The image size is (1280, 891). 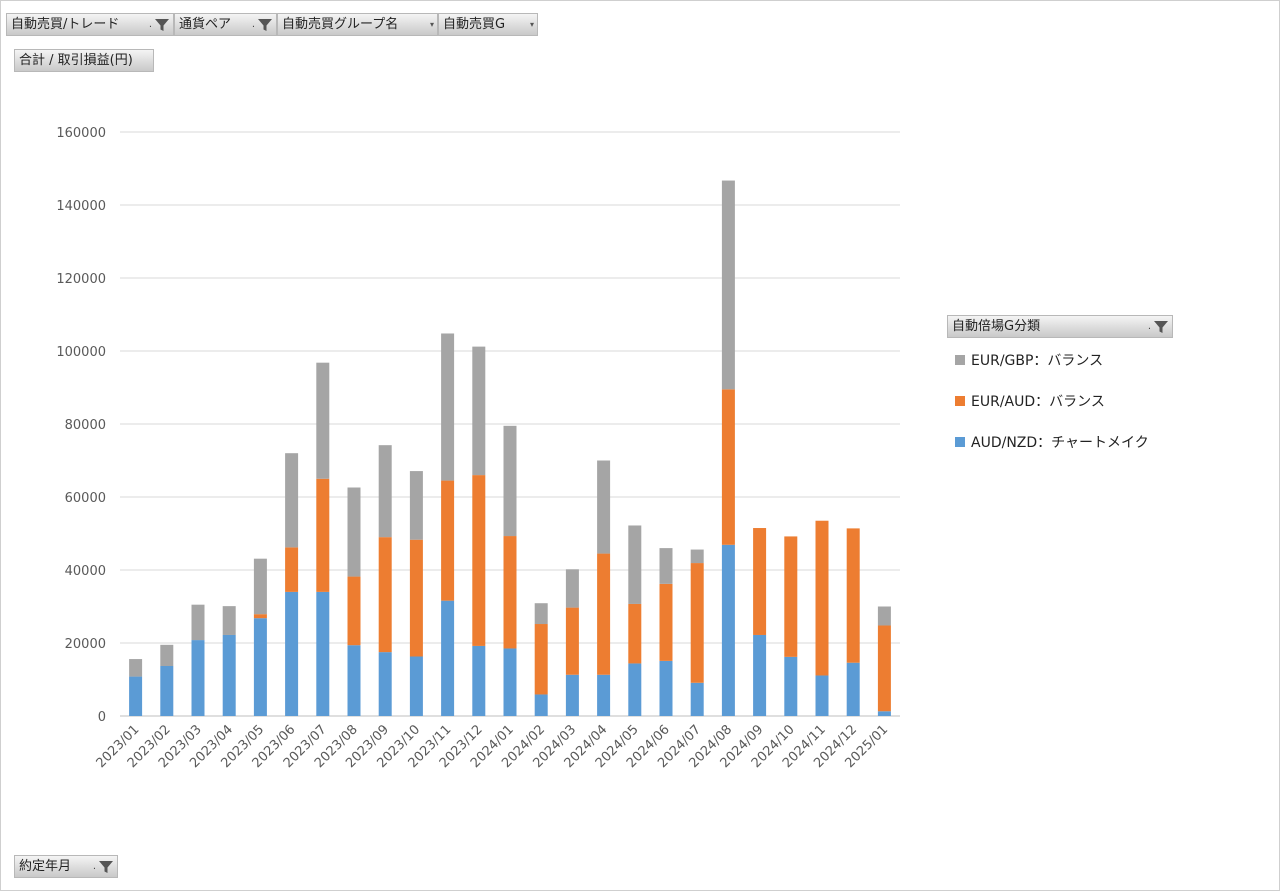 I want to click on legend-label: EUR/GBP：バランス, so click(x=1037, y=361).